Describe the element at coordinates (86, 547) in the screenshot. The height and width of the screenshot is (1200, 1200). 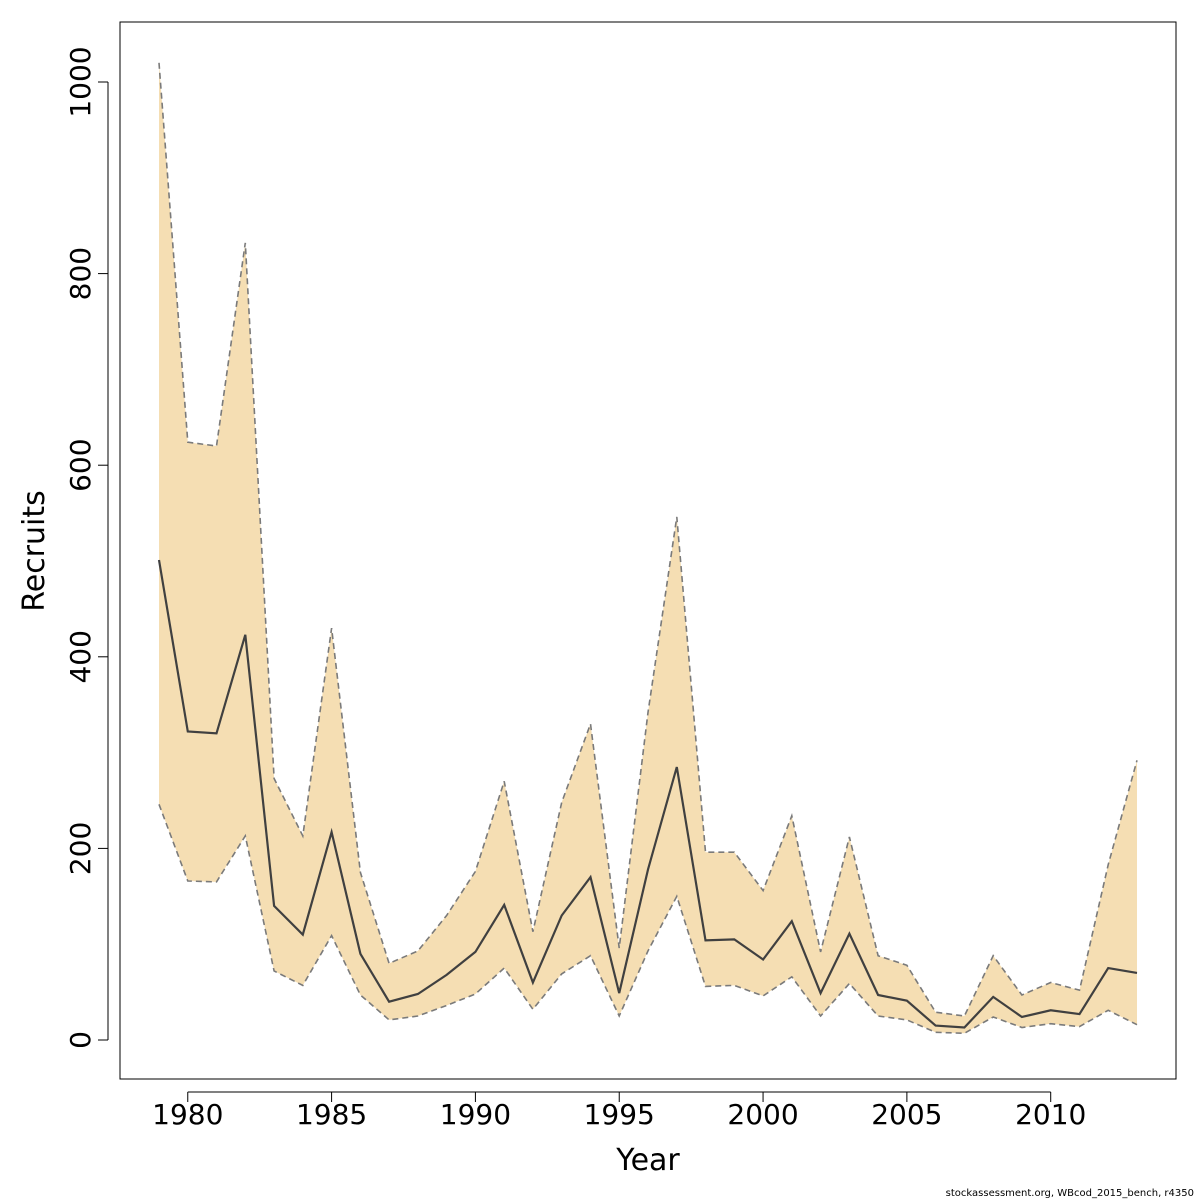
I see `y-axis: 0 200 400 600 800 1000` at that location.